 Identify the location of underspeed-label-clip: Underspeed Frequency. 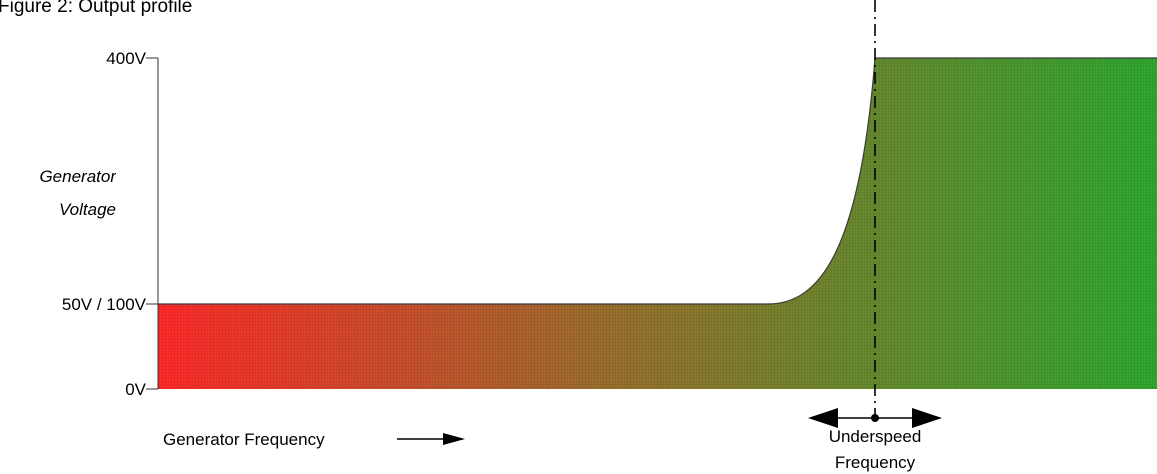
(875, 449).